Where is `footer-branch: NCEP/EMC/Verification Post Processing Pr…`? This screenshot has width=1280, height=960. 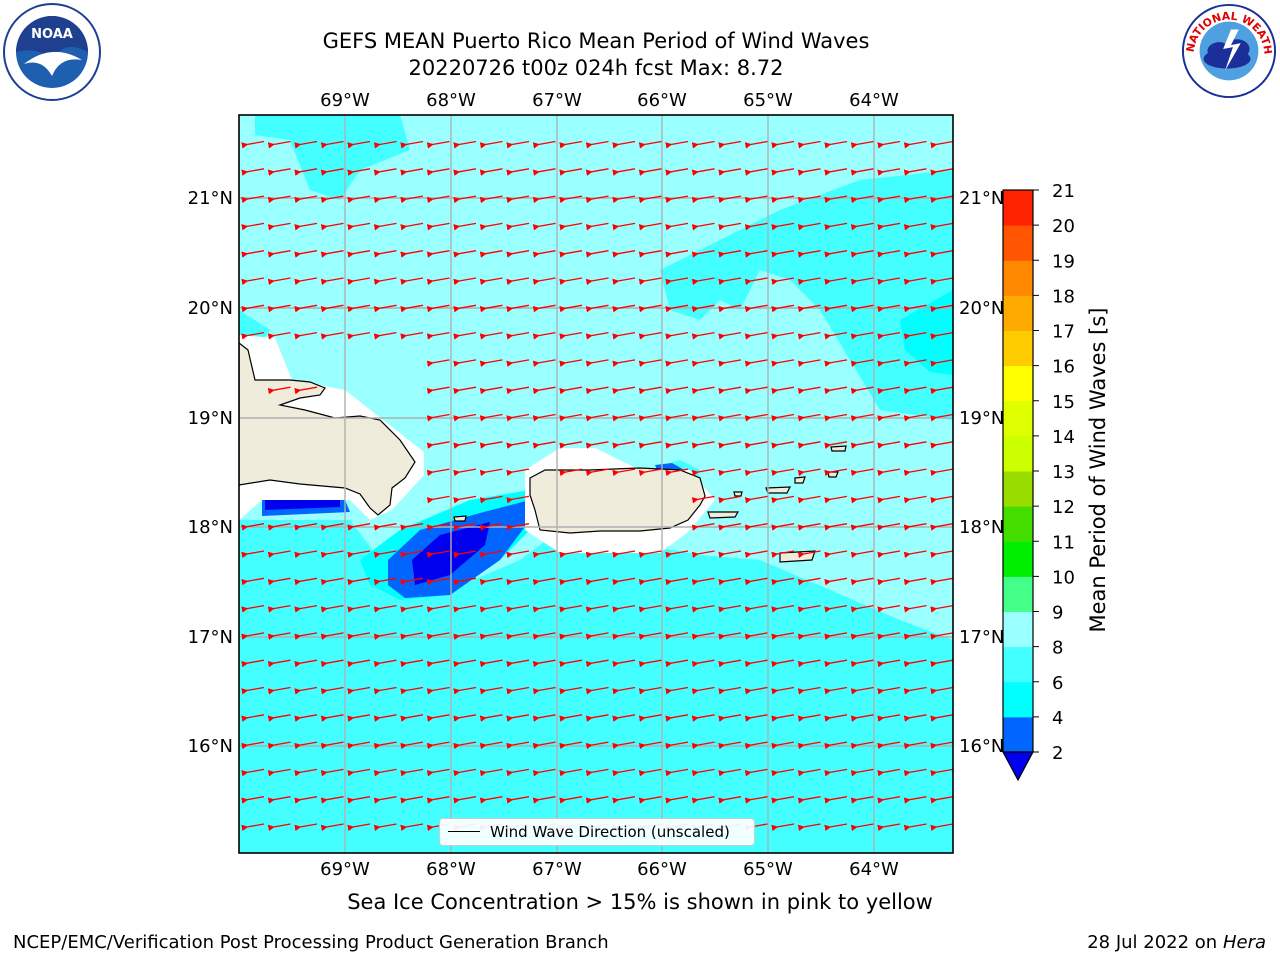 footer-branch: NCEP/EMC/Verification Post Processing Pr… is located at coordinates (311, 942).